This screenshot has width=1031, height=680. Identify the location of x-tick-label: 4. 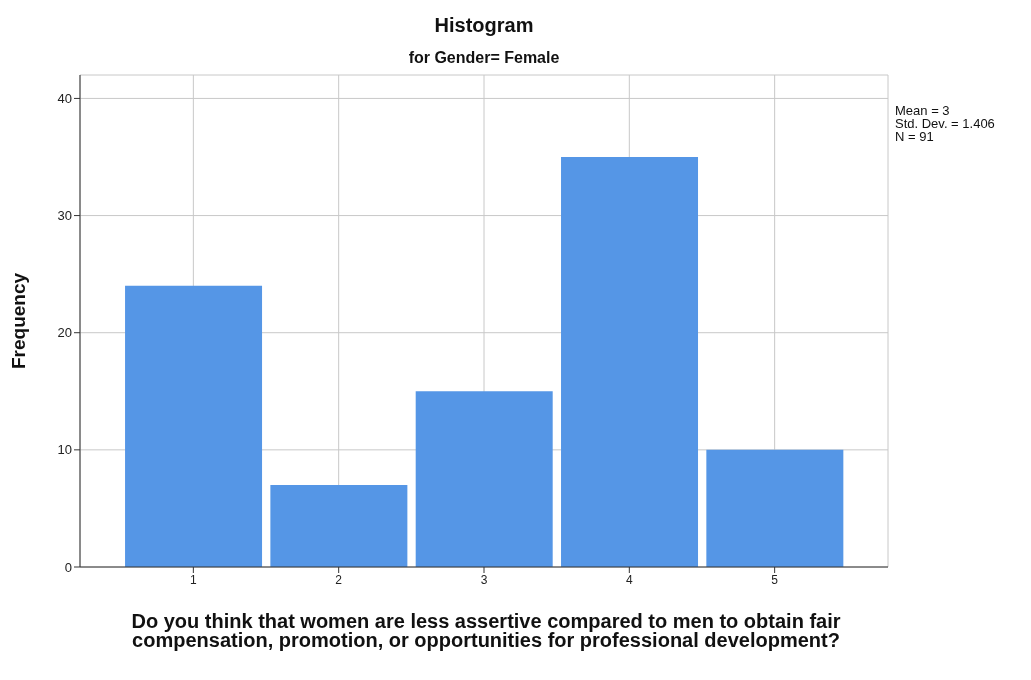
(629, 579).